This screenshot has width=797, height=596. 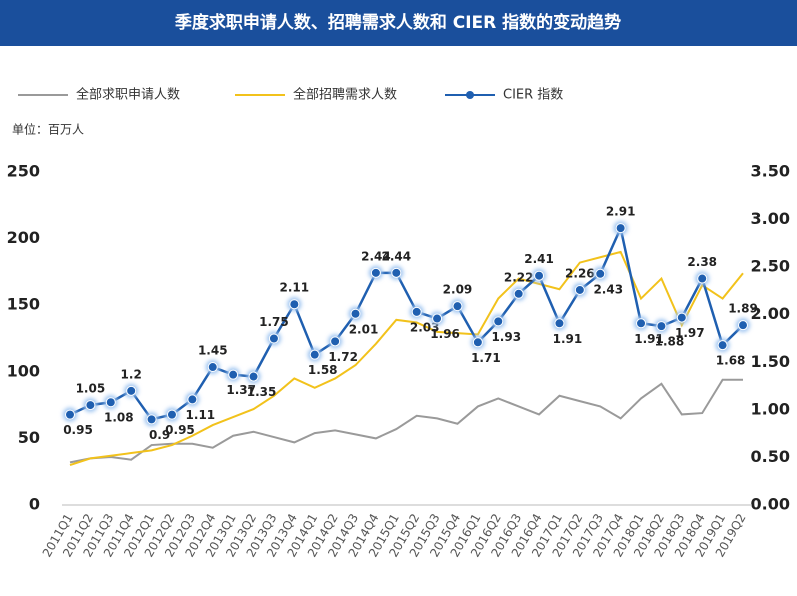 I want to click on data-label: 1.58, so click(x=323, y=370).